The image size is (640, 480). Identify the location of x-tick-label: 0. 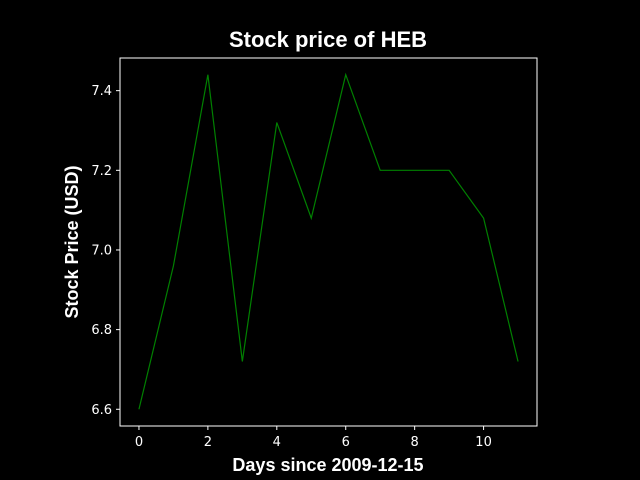
(139, 442).